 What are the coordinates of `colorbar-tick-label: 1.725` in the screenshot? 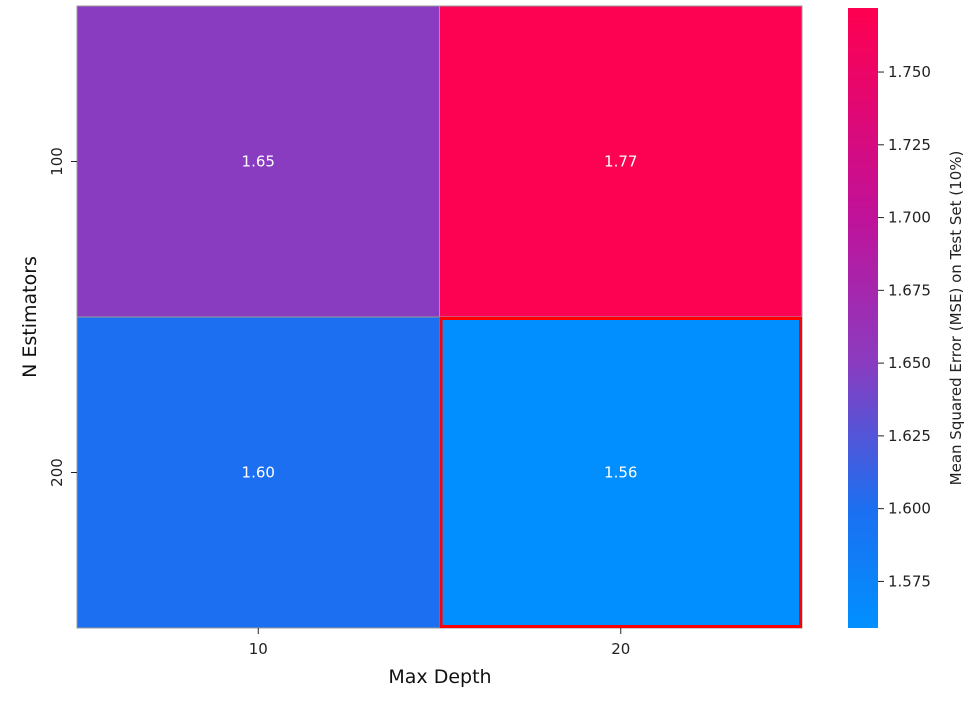 It's located at (909, 145).